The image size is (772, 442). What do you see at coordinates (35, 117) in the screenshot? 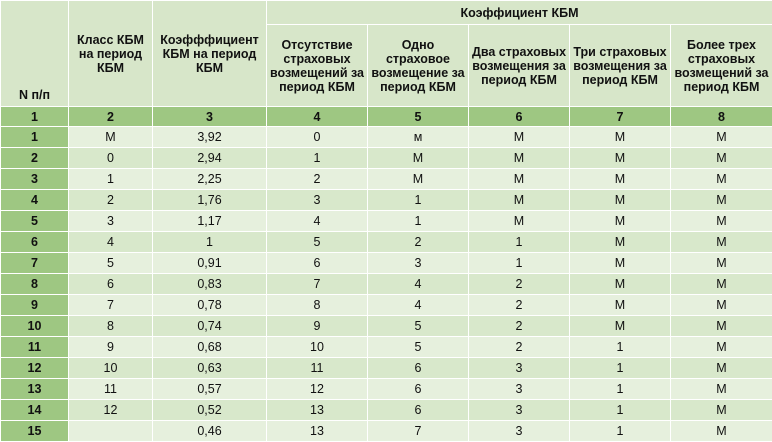
I see `index-cell: 1` at bounding box center [35, 117].